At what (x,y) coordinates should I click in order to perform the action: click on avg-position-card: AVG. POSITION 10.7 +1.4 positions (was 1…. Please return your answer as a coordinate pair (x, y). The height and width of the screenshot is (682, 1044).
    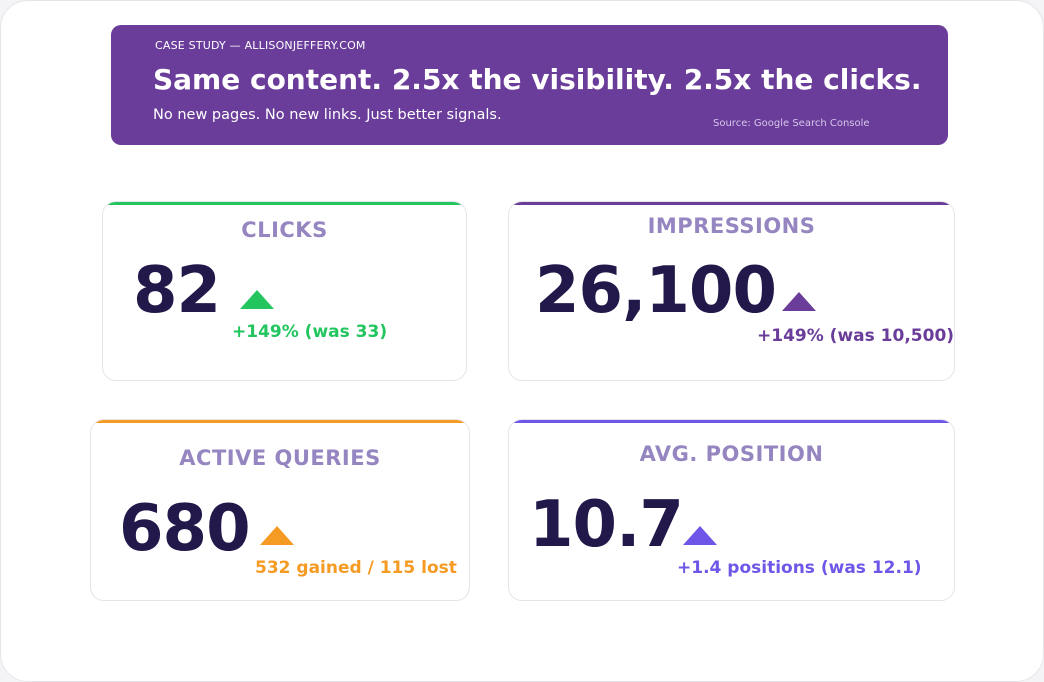
    Looking at the image, I should click on (731, 510).